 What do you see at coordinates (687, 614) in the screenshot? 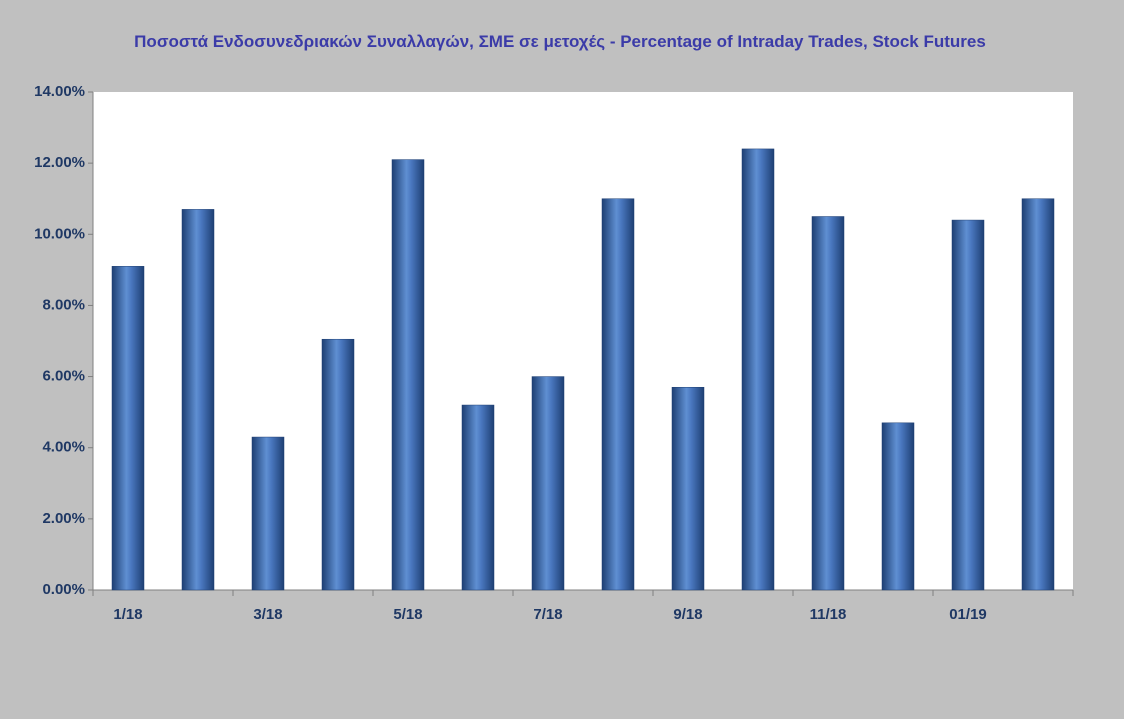
I see `x-tick-label: 9/18` at bounding box center [687, 614].